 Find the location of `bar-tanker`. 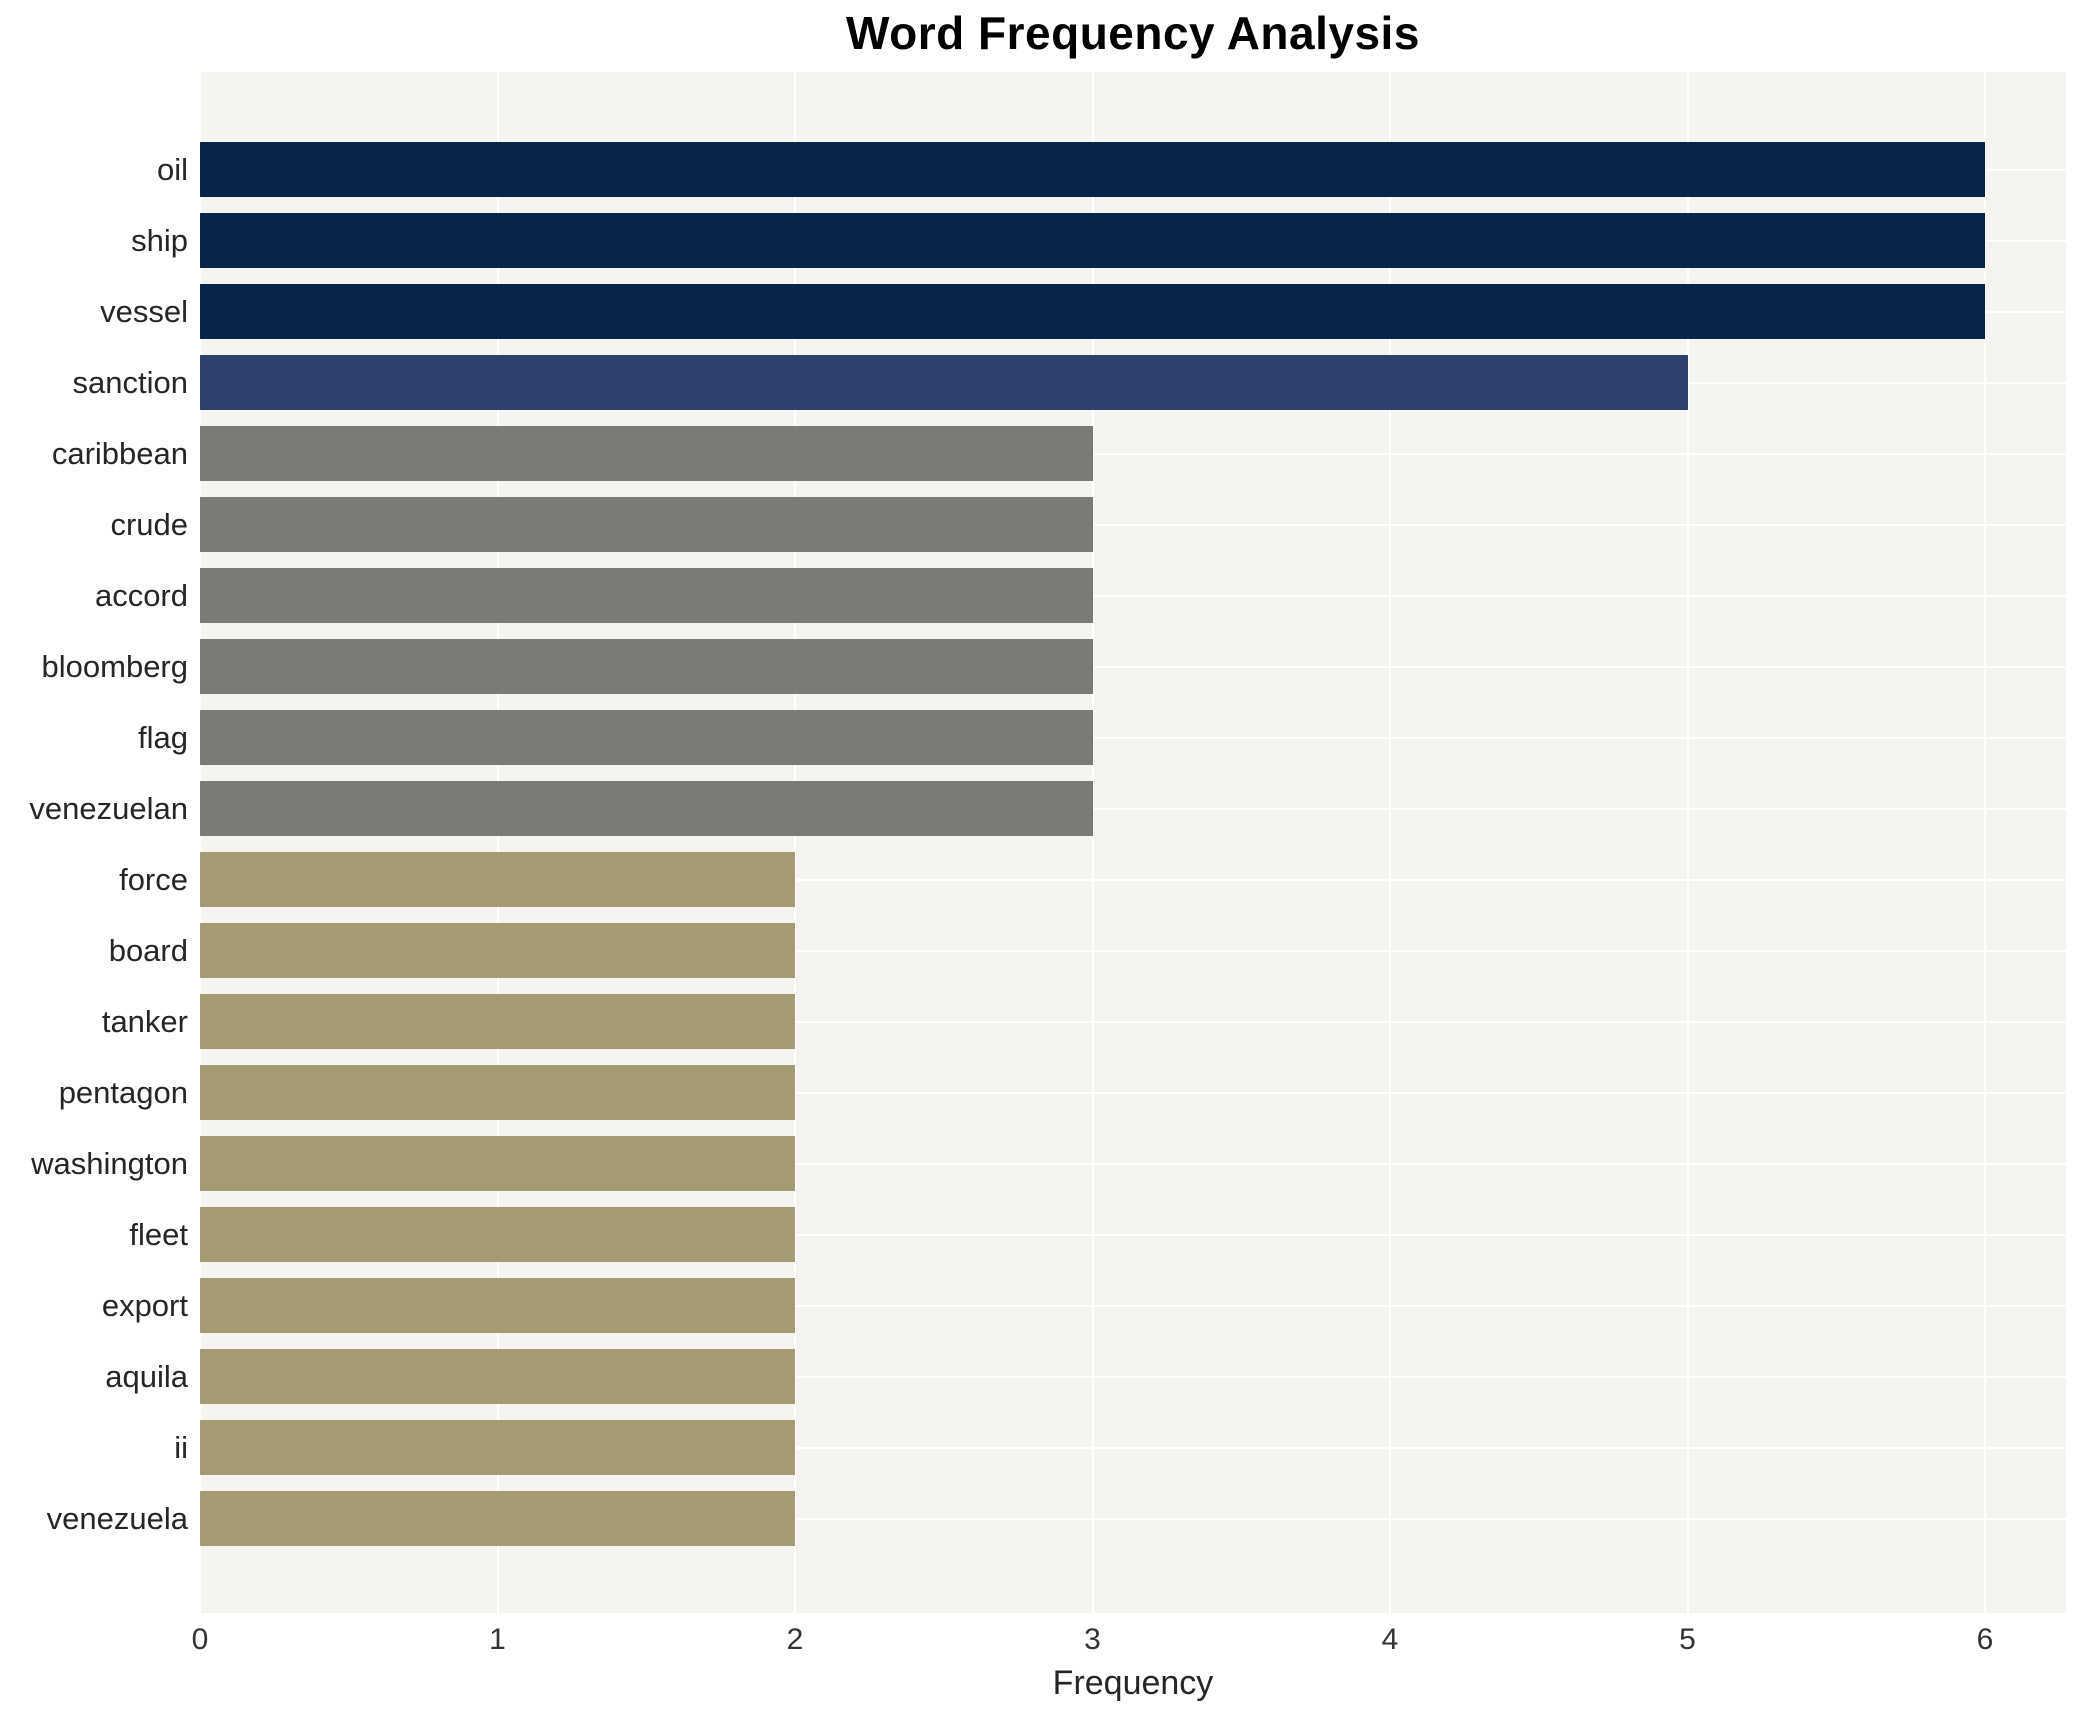

bar-tanker is located at coordinates (497, 1021).